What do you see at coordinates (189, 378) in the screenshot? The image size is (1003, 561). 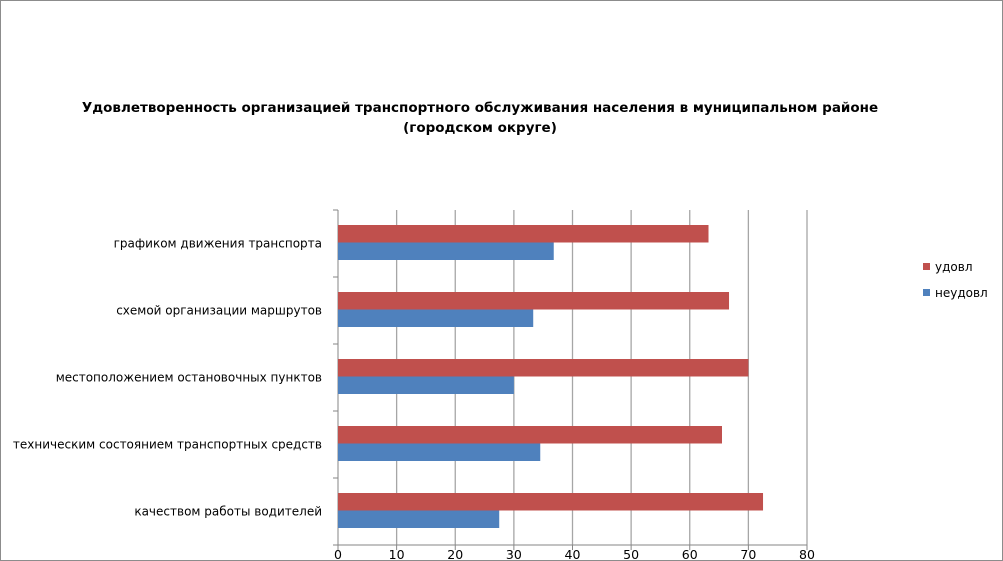 I see `category-label: местоположением остановочных пунктов` at bounding box center [189, 378].